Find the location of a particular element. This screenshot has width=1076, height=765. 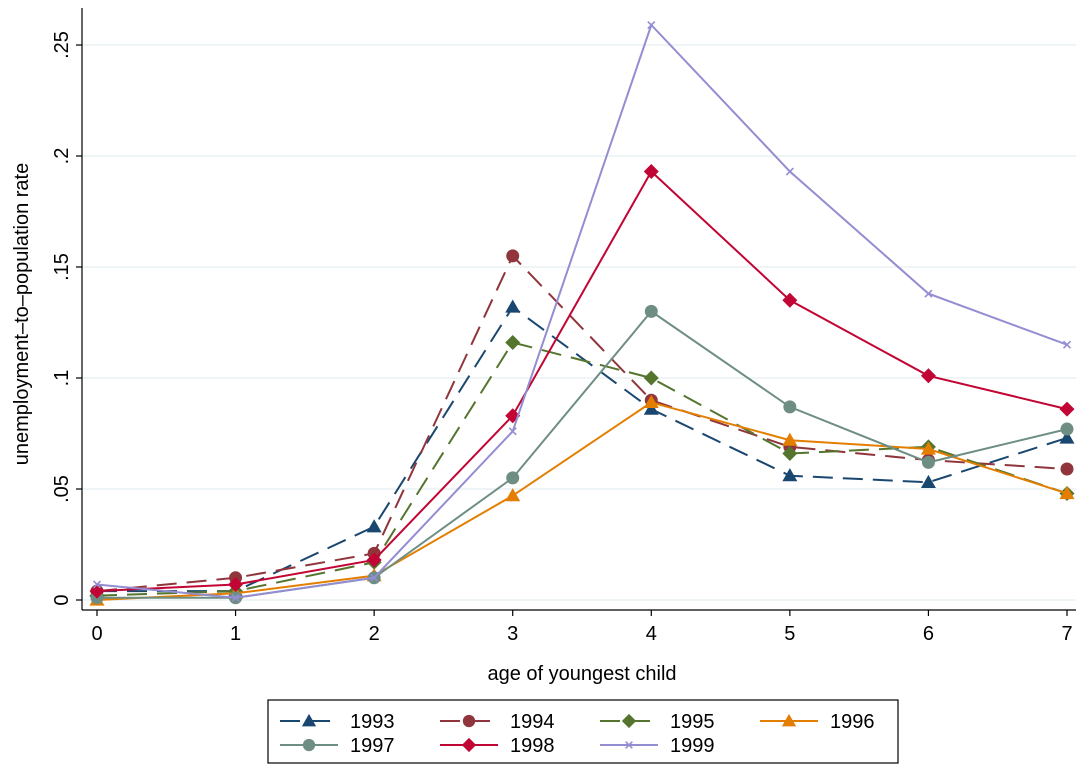

x-tick-label: 1 is located at coordinates (235, 634).